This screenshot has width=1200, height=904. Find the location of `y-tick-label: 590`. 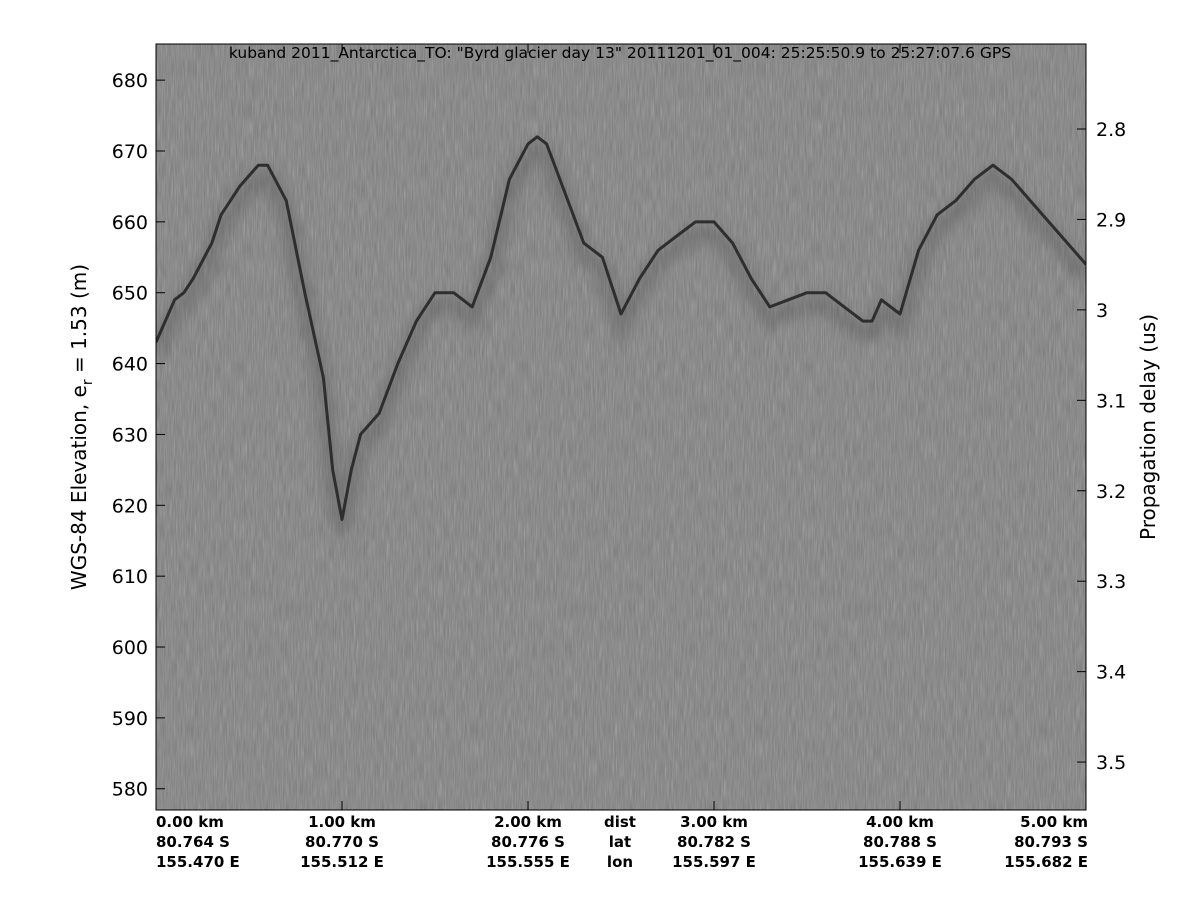

y-tick-label: 590 is located at coordinates (130, 719).